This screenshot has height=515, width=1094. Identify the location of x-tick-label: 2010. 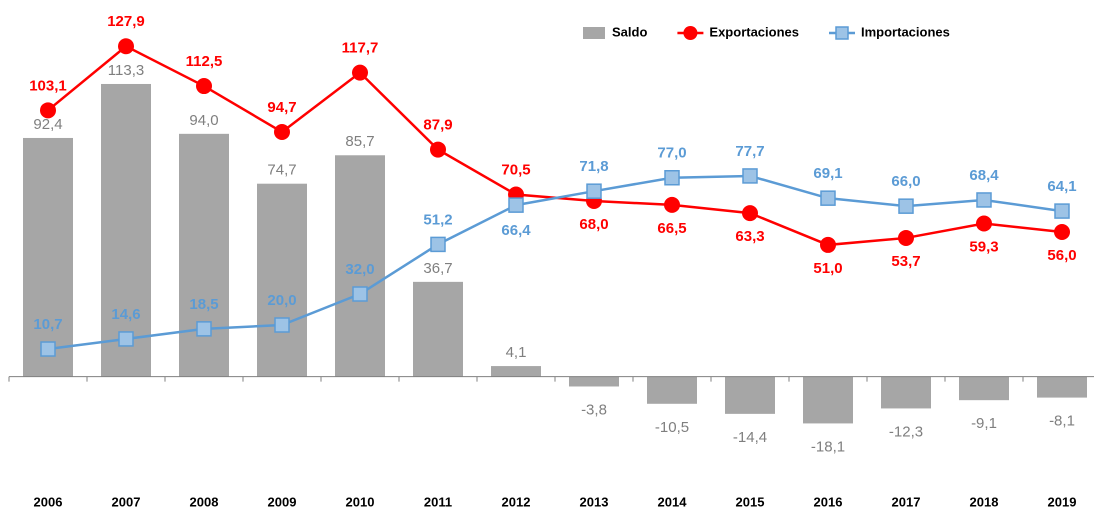
(360, 501).